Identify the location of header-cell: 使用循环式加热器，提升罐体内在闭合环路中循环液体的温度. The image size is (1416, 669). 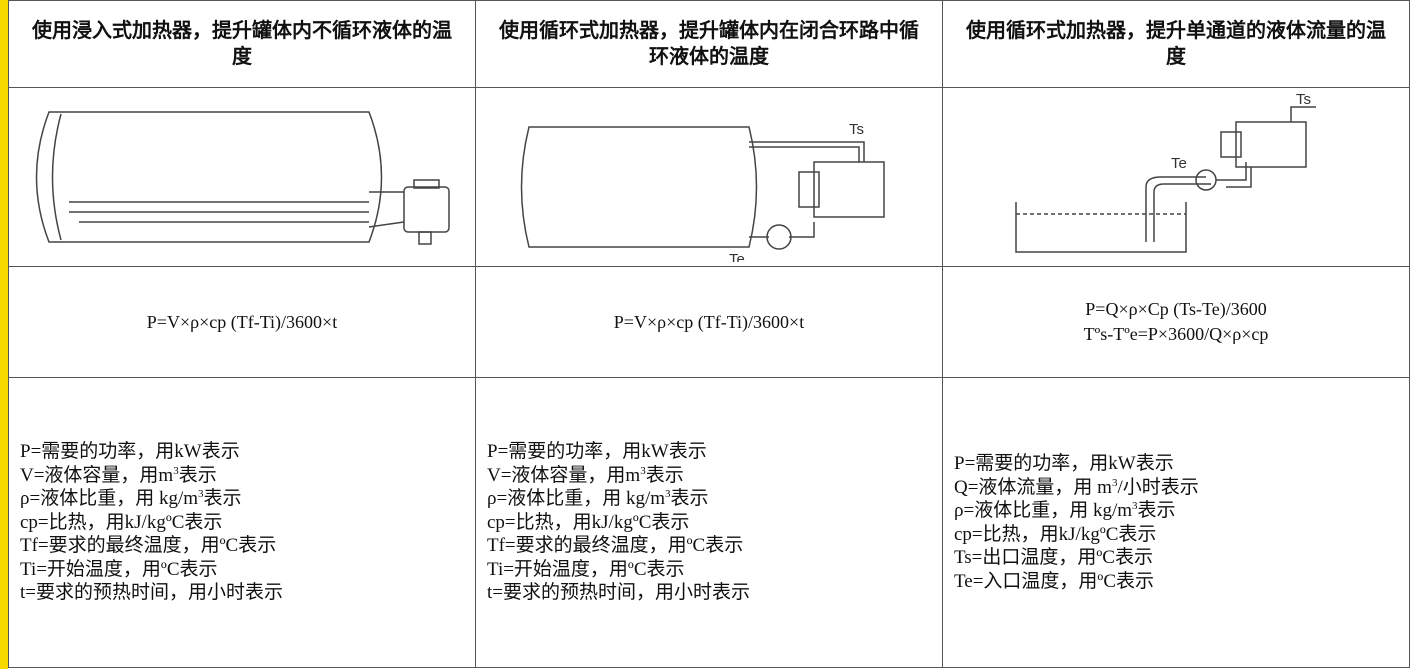
(709, 44).